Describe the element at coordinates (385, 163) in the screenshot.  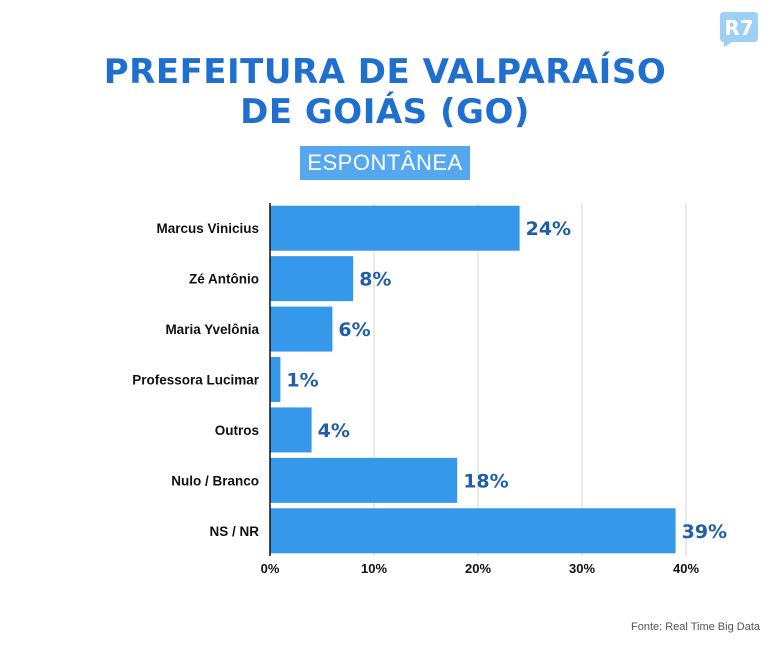
I see `subtitle-badge: ESPONTÂNEA` at that location.